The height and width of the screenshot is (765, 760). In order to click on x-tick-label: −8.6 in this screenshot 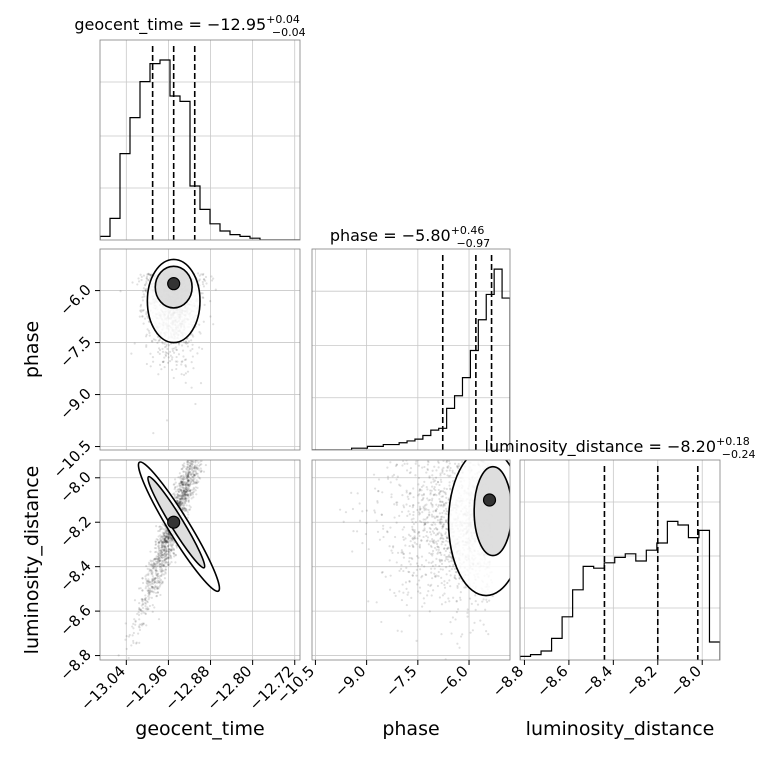, I will do `click(552, 681)`.